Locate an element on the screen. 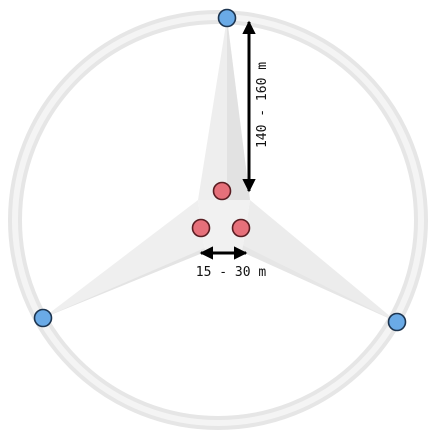  outer-node-right is located at coordinates (397, 322).